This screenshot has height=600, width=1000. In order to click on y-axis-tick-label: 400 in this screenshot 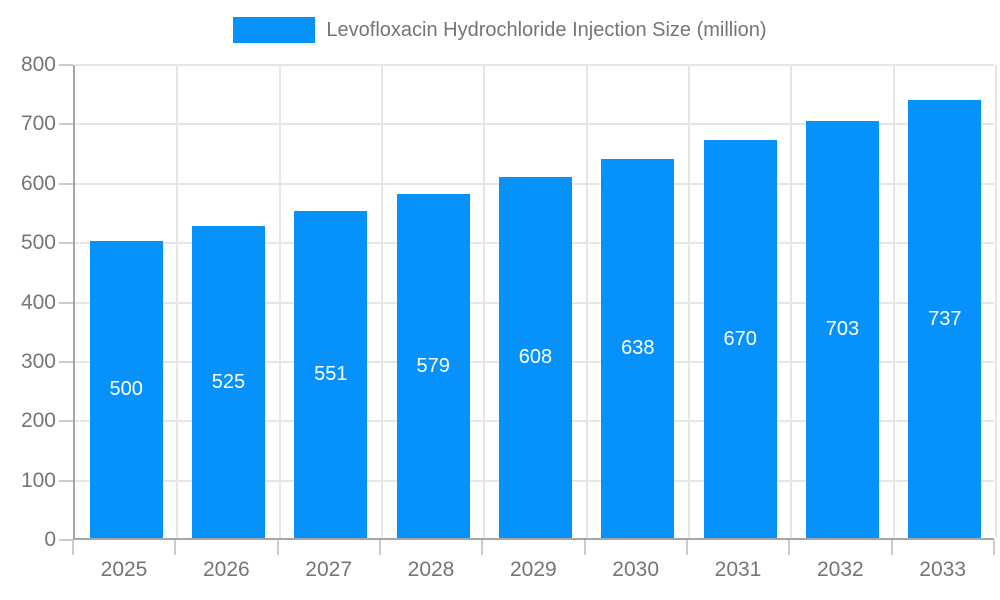, I will do `click(38, 302)`.